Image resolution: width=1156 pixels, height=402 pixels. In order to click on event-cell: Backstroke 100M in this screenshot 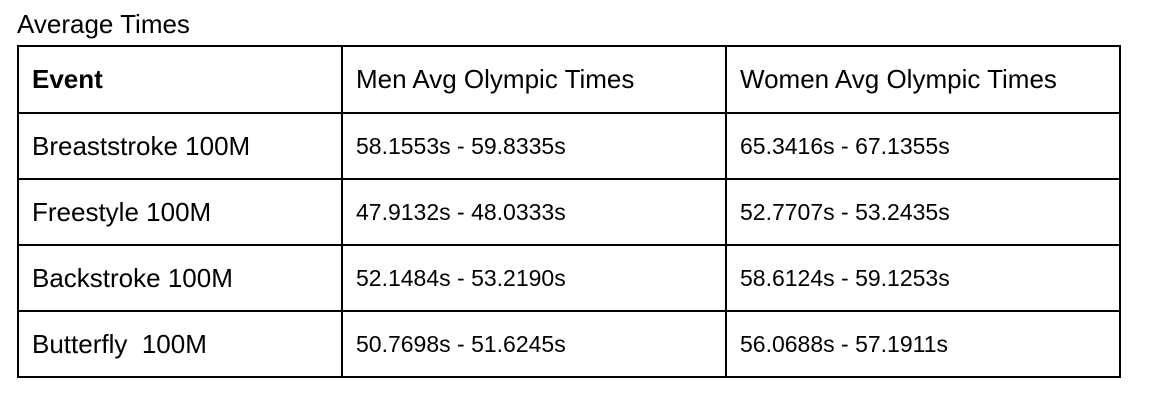, I will do `click(180, 278)`.